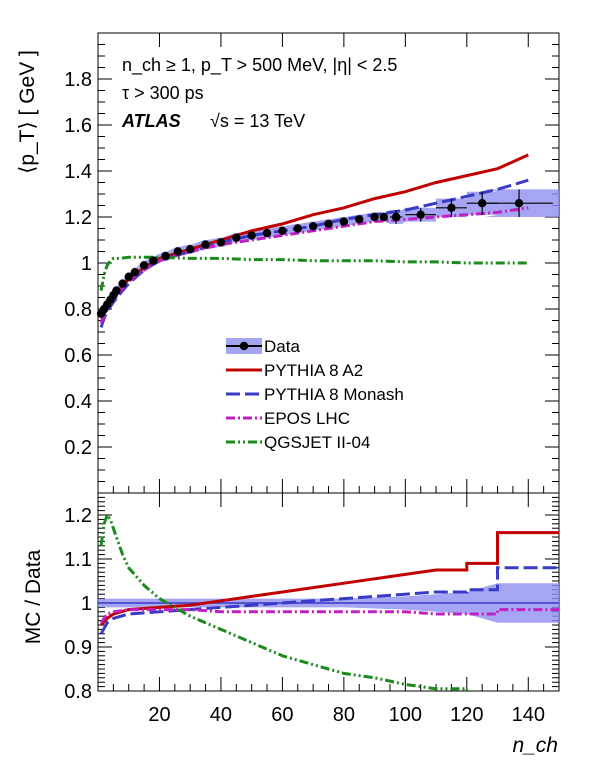 Image resolution: width=596 pixels, height=772 pixels. What do you see at coordinates (78, 402) in the screenshot?
I see `y-tick-label: 0.4` at bounding box center [78, 402].